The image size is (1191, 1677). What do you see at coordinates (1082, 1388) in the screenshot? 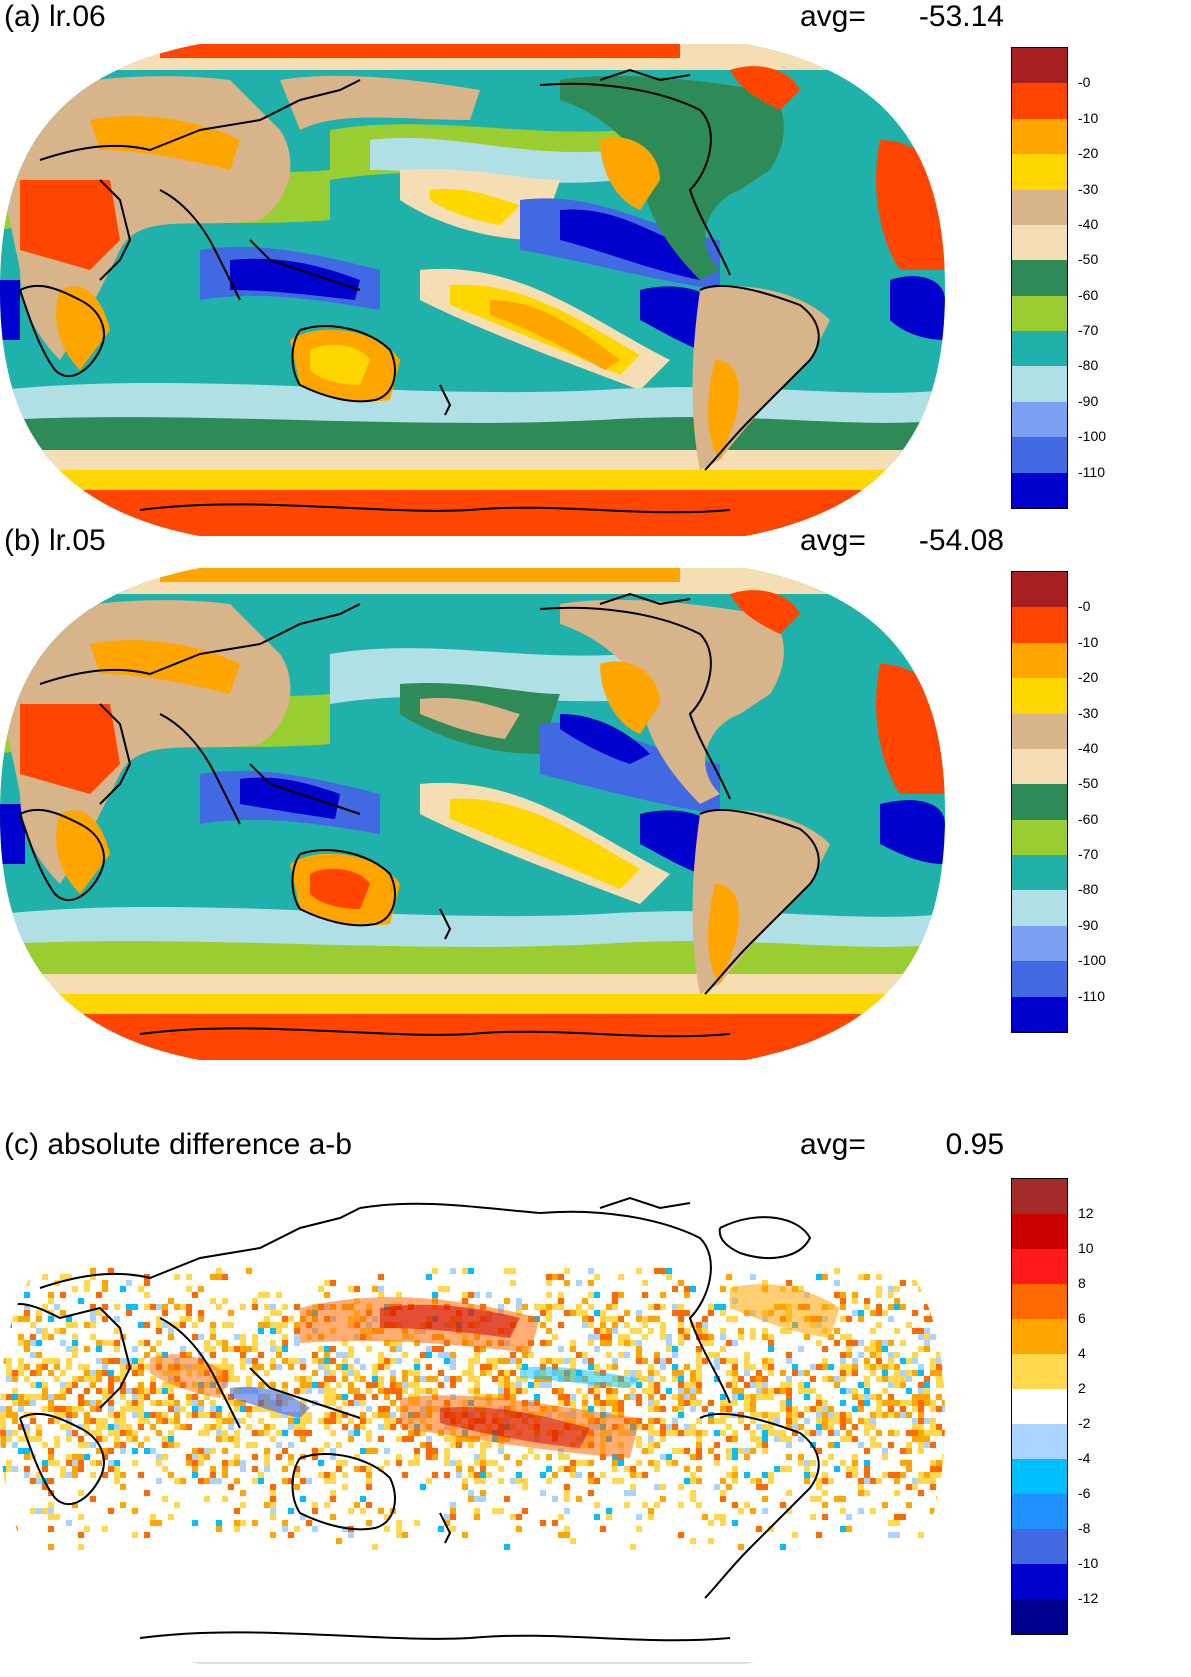
I see `colorbar-tick-label: 2` at bounding box center [1082, 1388].